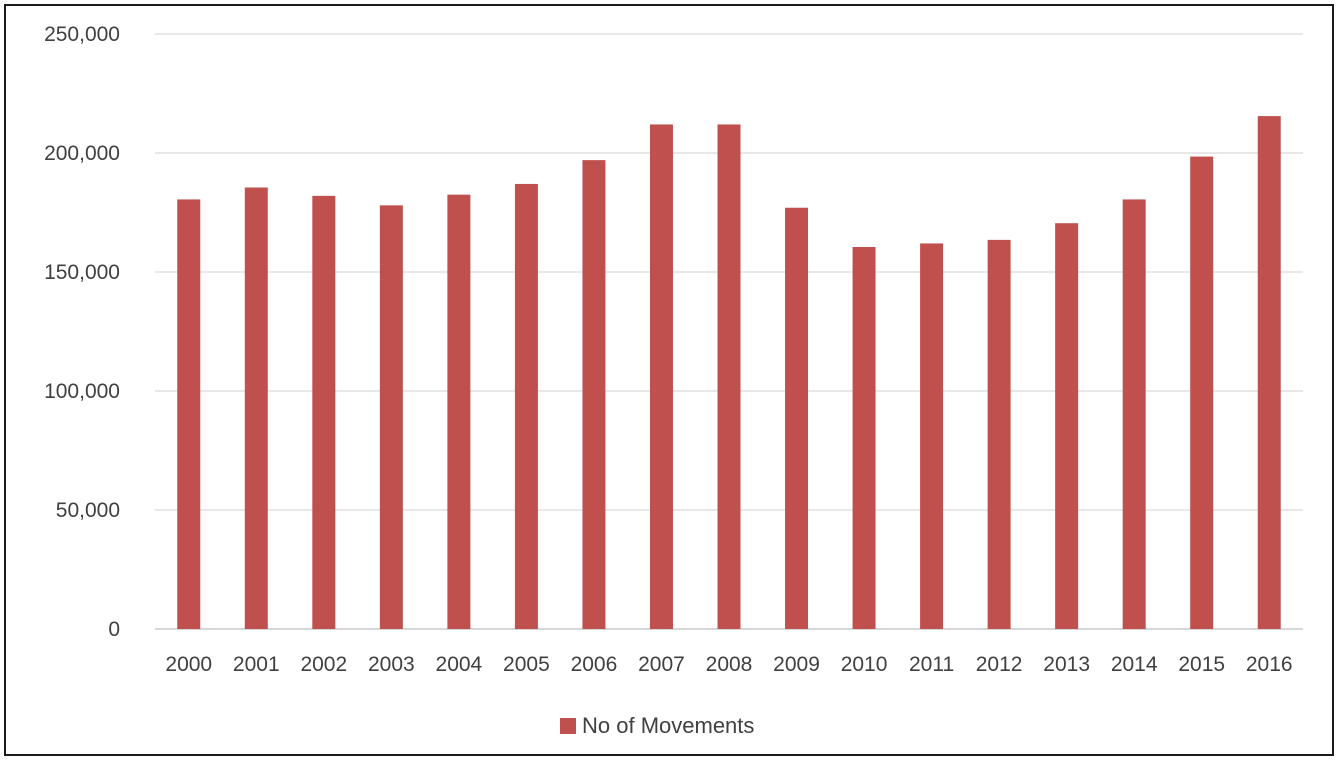  I want to click on bar-2013, so click(1067, 426).